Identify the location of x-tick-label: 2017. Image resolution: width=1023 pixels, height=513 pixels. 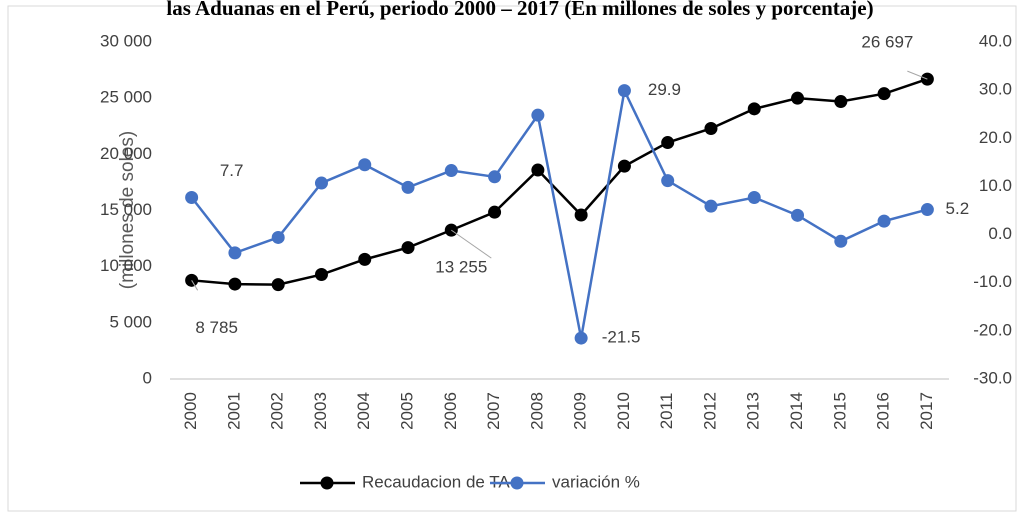
(926, 411).